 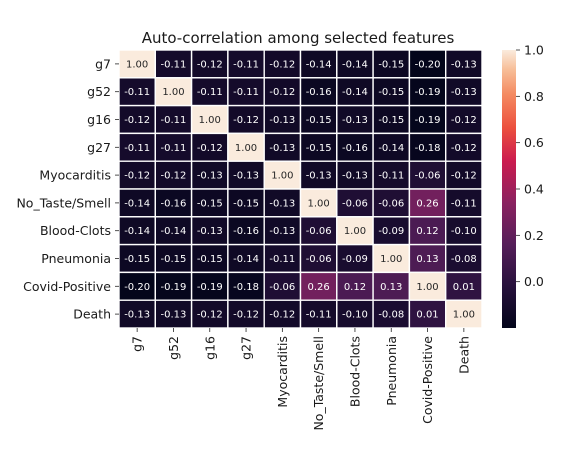 What do you see at coordinates (103, 63) in the screenshot?
I see `row-label: g7` at bounding box center [103, 63].